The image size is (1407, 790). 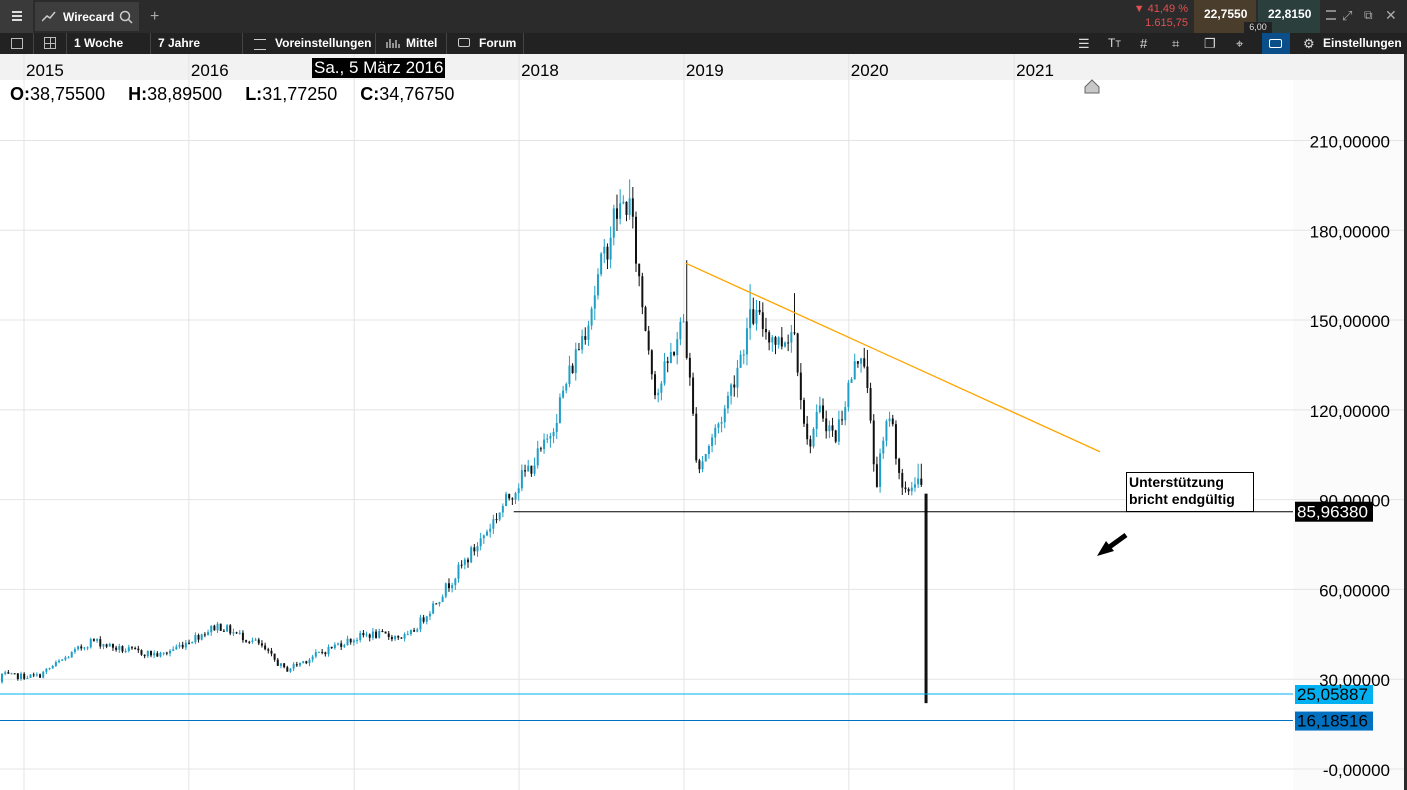 What do you see at coordinates (1114, 43) in the screenshot?
I see `text-size-icon: TT` at bounding box center [1114, 43].